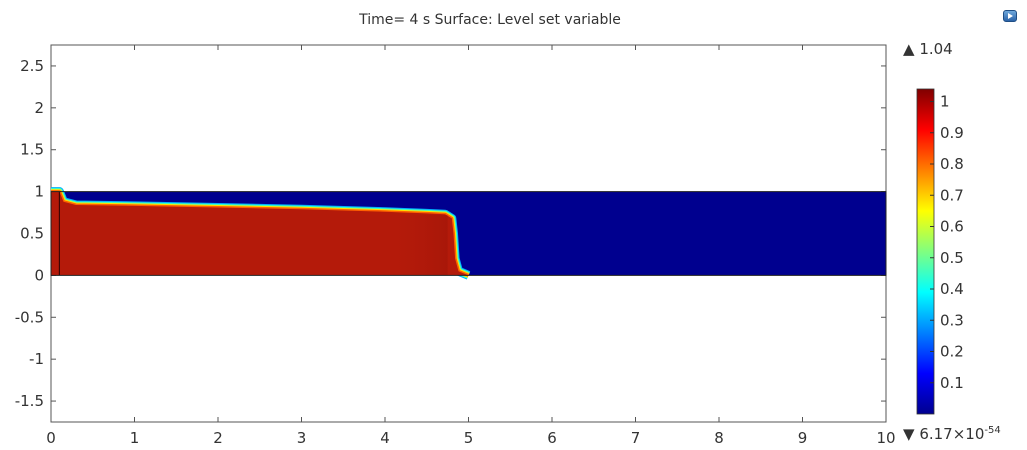 The width and height of the screenshot is (1027, 450). What do you see at coordinates (952, 227) in the screenshot?
I see `colorbar-tick-label: 0.6` at bounding box center [952, 227].